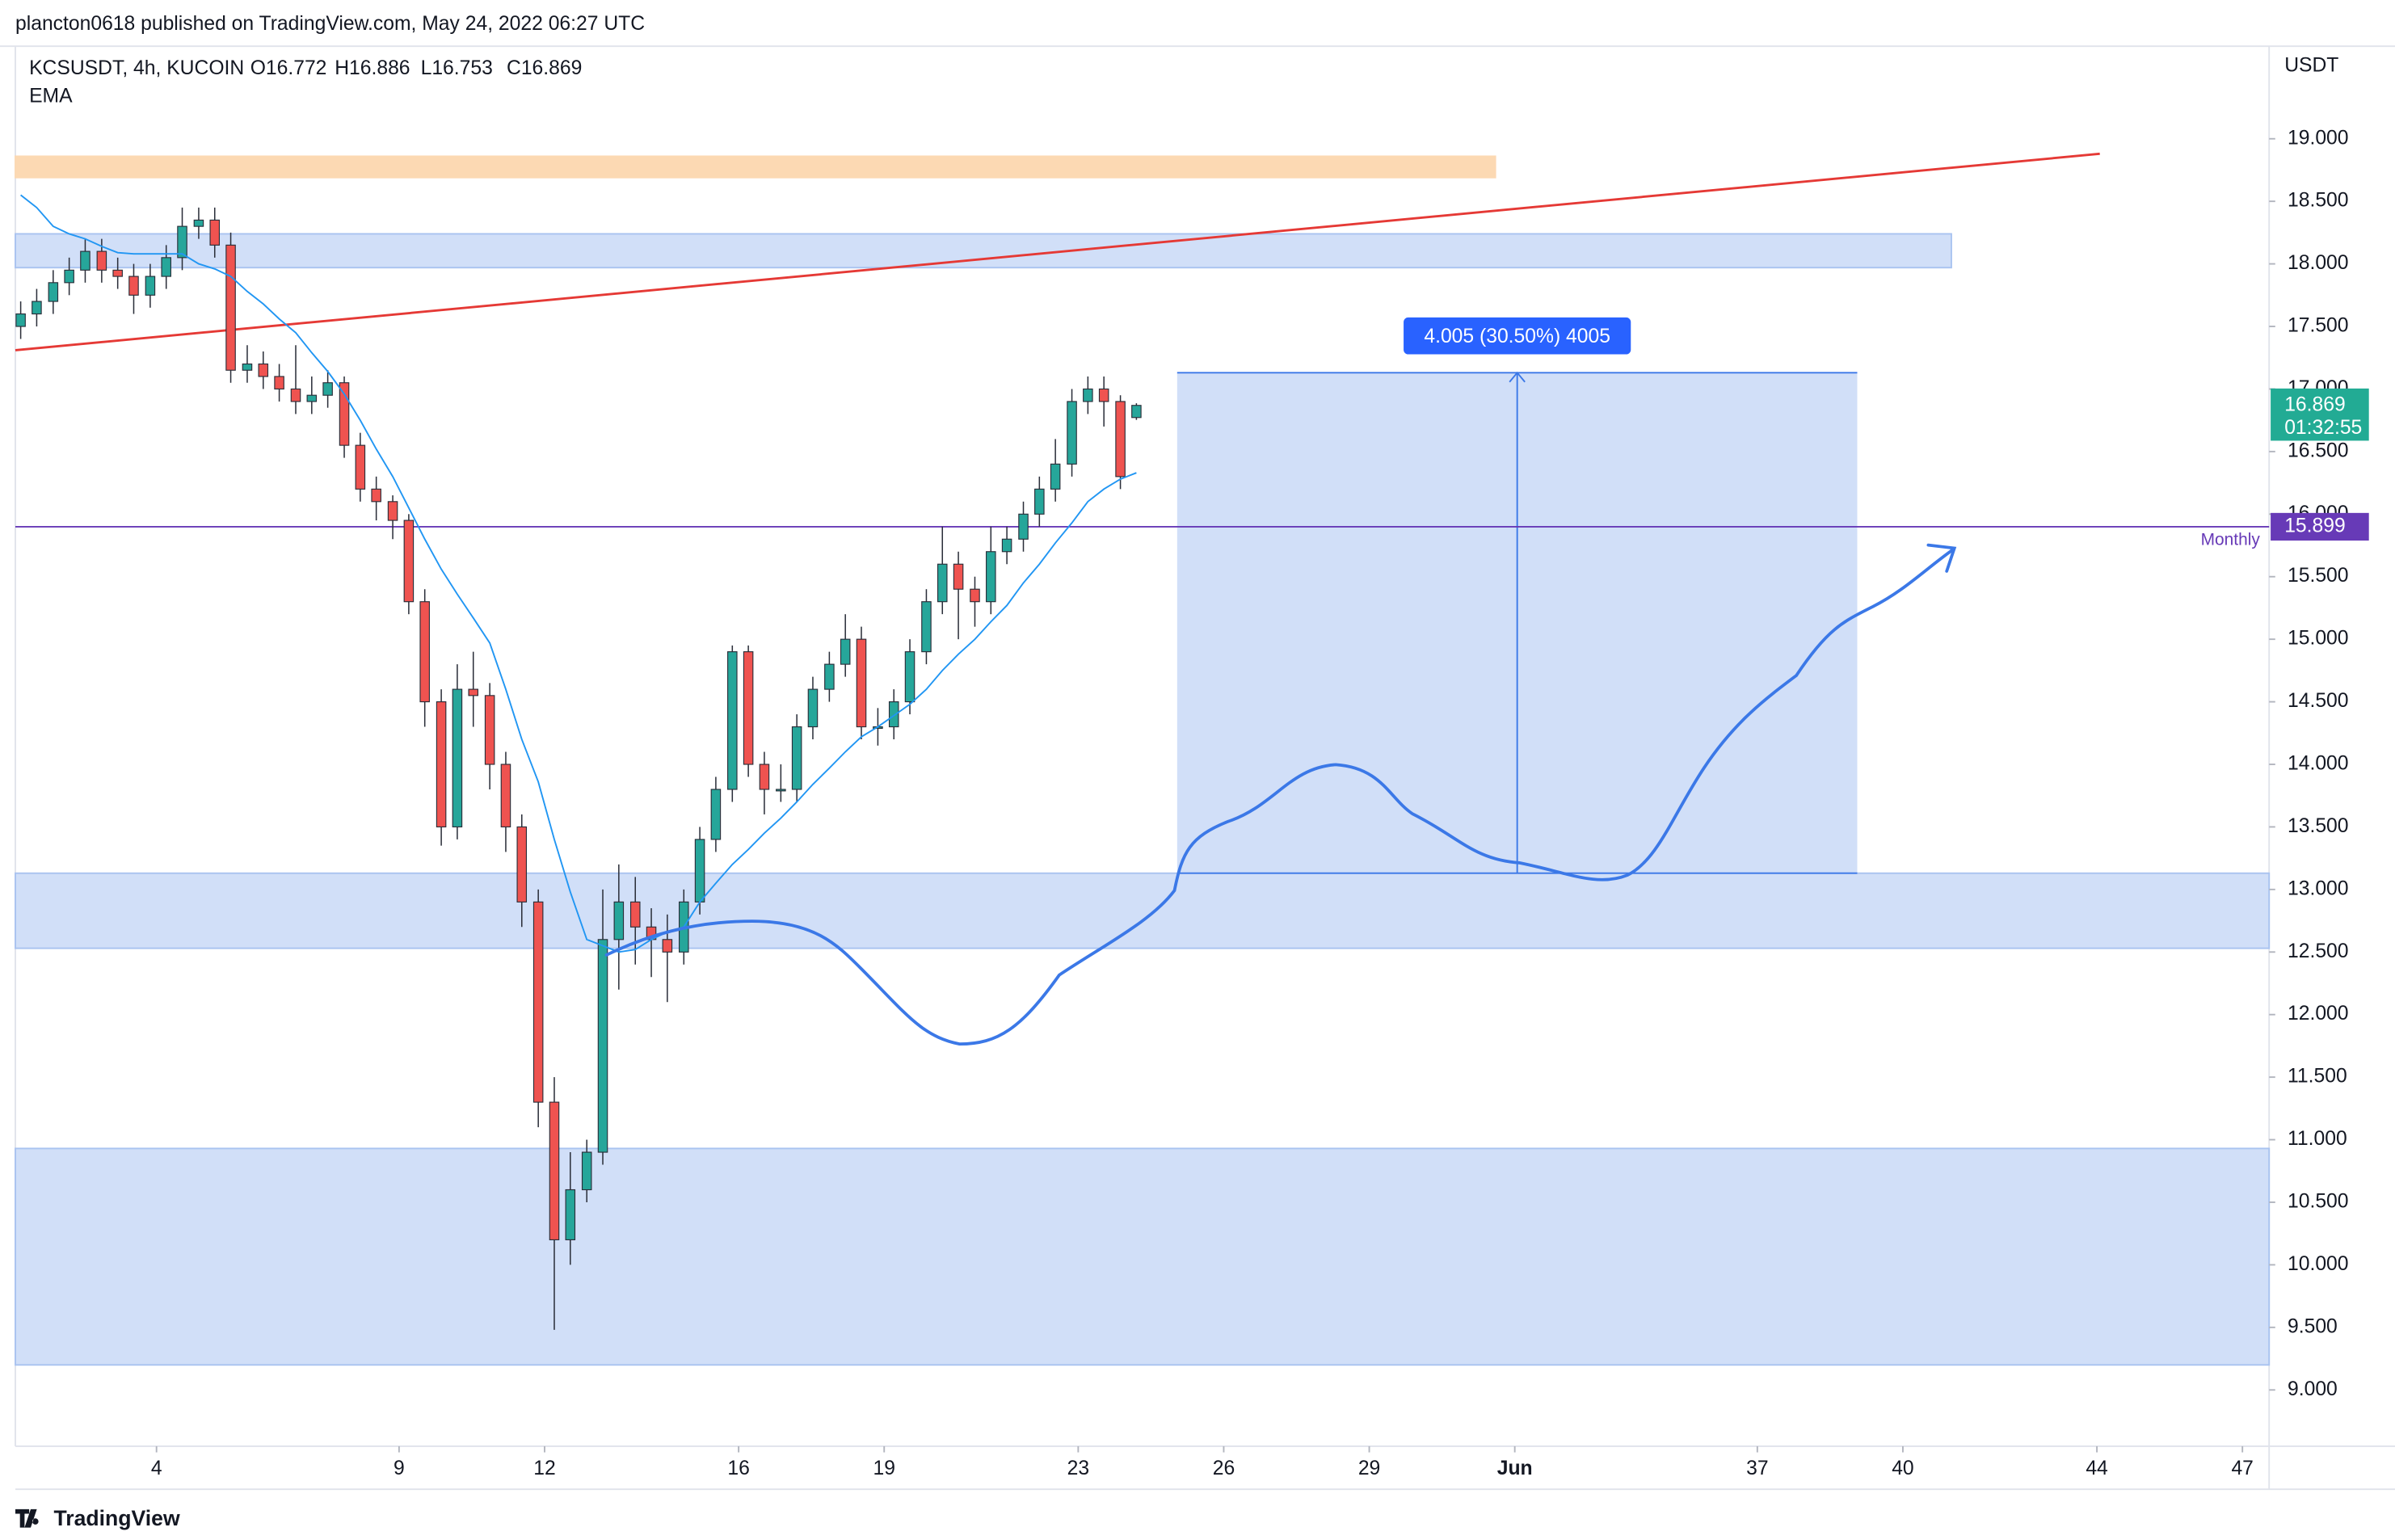 This screenshot has width=2395, height=1540. I want to click on brand-logo, so click(27, 1518).